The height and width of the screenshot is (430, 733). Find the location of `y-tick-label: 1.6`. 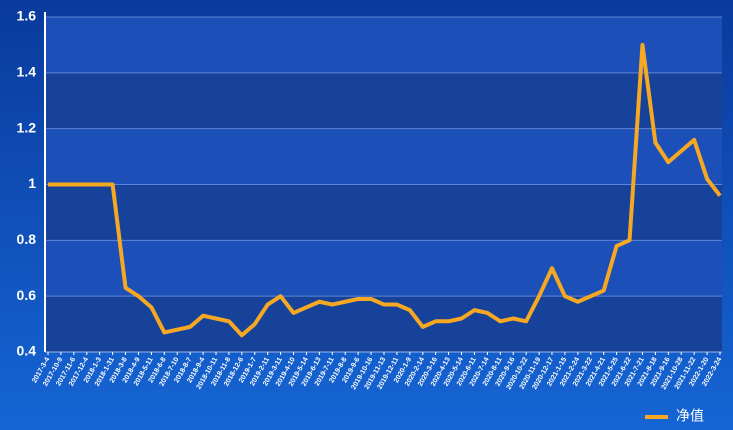

y-tick-label: 1.6 is located at coordinates (27, 16).